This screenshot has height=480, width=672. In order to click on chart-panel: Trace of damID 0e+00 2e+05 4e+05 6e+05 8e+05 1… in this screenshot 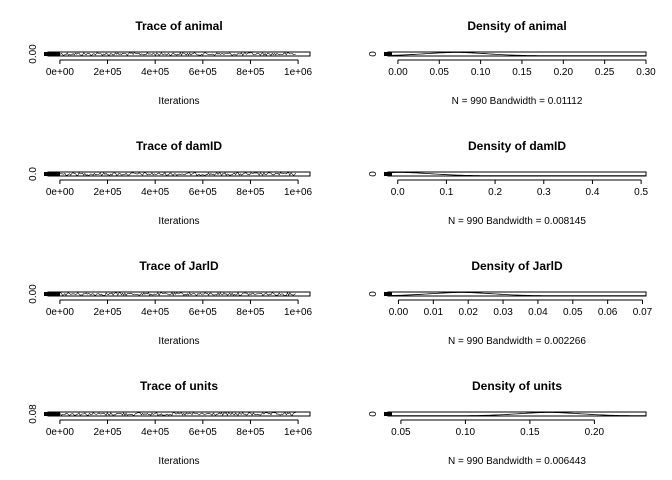, I will do `click(170, 183)`.